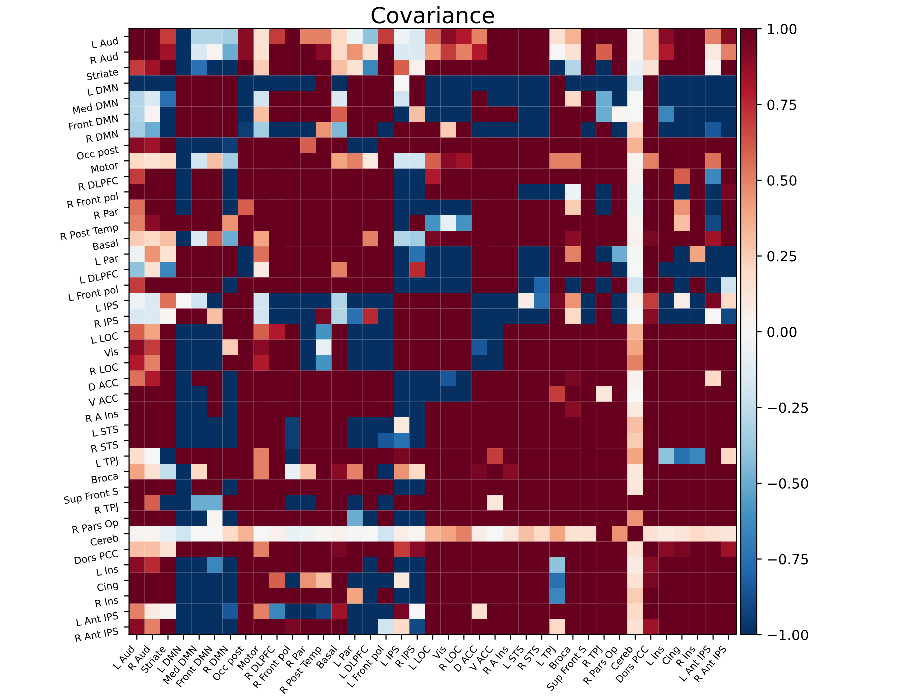 The width and height of the screenshot is (900, 700). Describe the element at coordinates (111, 353) in the screenshot. I see `y-tick-label: Vis` at that location.